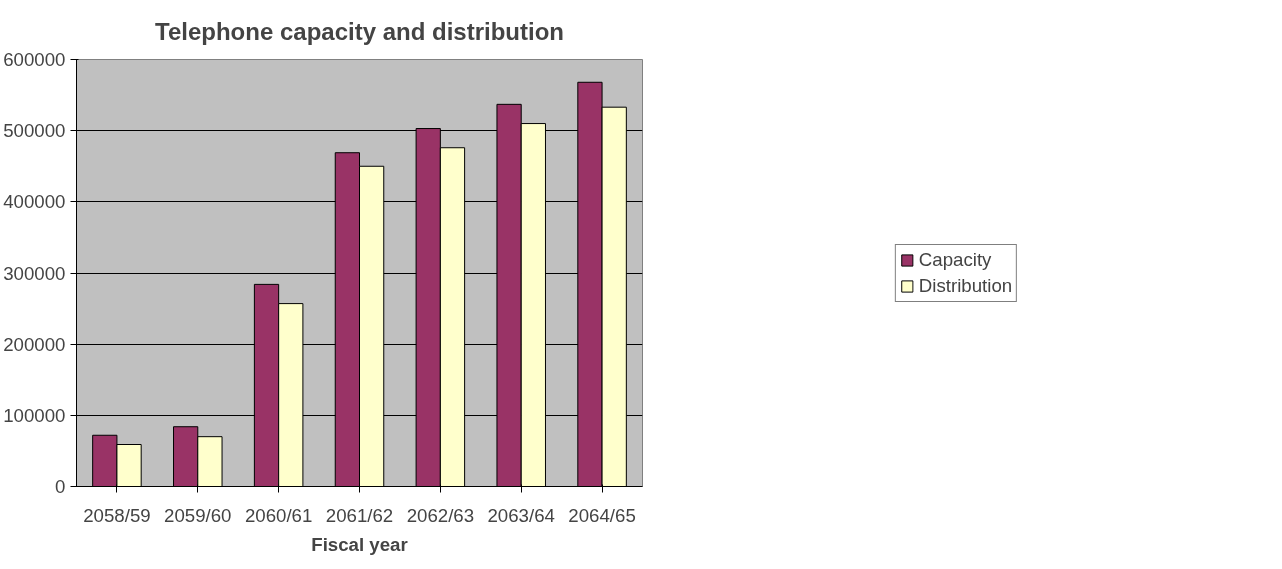 This screenshot has height=569, width=1282. Describe the element at coordinates (34, 344) in the screenshot. I see `y-tick-label: 200000` at that location.